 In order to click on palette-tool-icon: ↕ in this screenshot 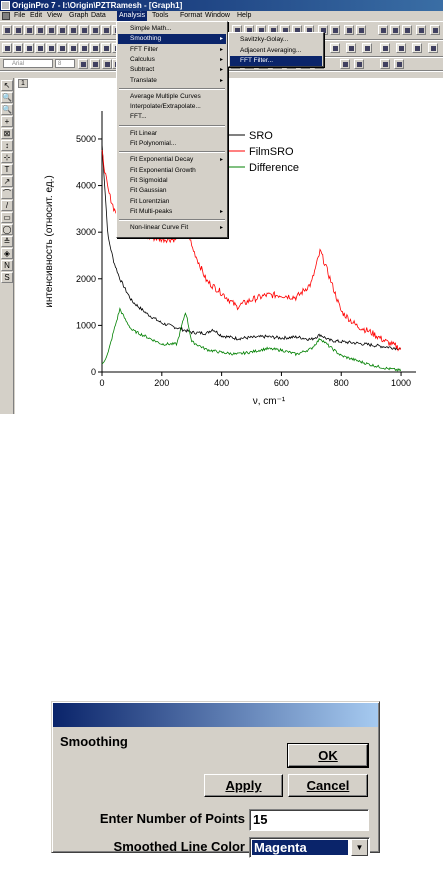, I will do `click(7, 145)`.